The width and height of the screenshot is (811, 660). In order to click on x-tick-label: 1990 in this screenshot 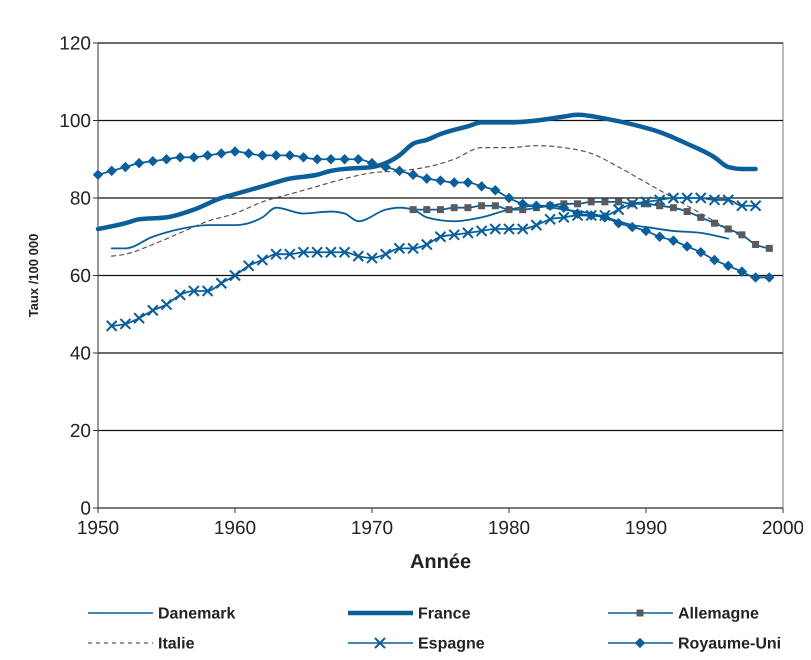, I will do `click(646, 528)`.